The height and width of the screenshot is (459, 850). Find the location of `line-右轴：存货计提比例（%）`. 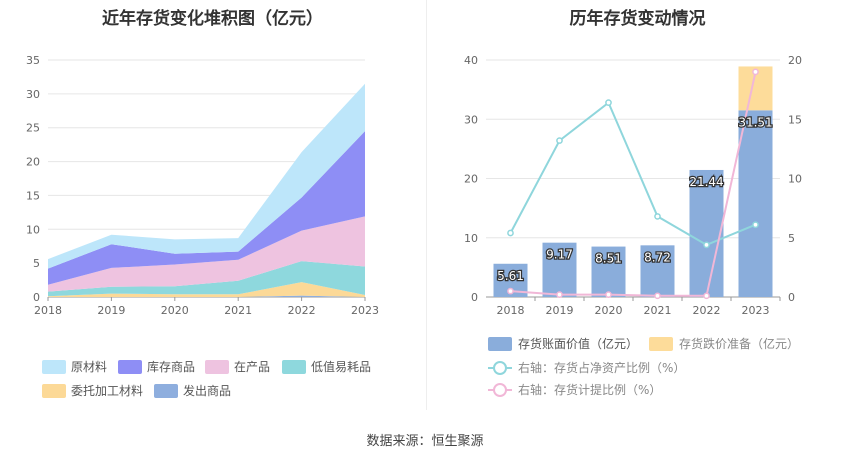

line-右轴：存货计提比例（%） is located at coordinates (633, 184).